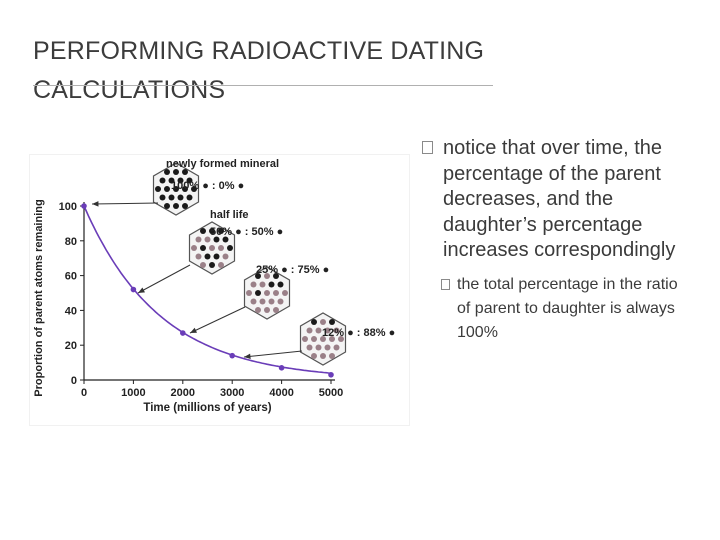 This screenshot has height=540, width=720. Describe the element at coordinates (129, 90) in the screenshot. I see `title-line-2: CALCULATIONS` at that location.